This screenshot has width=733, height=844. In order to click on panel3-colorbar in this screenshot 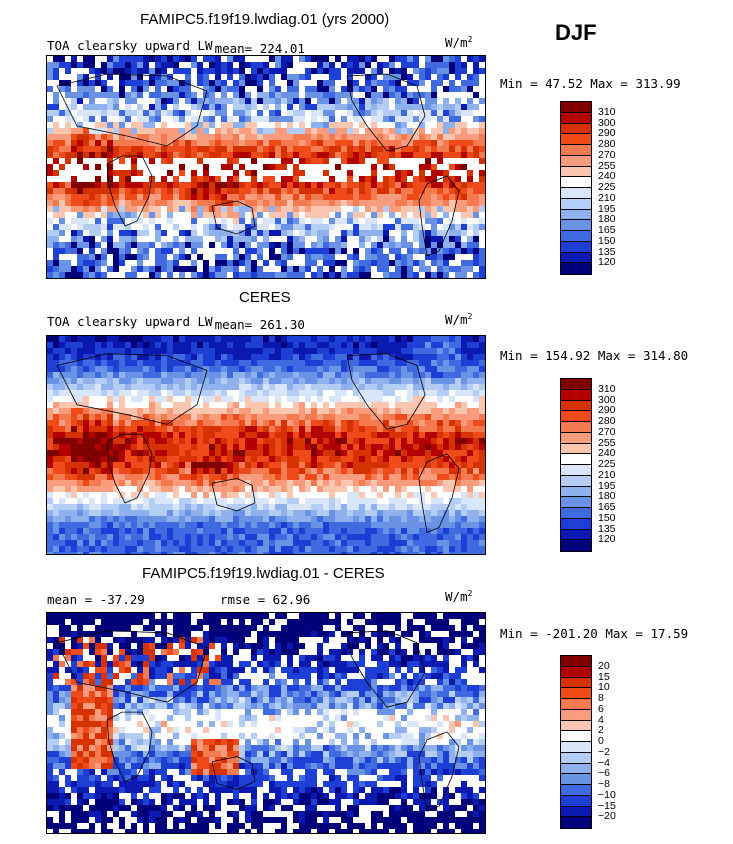, I will do `click(576, 742)`.